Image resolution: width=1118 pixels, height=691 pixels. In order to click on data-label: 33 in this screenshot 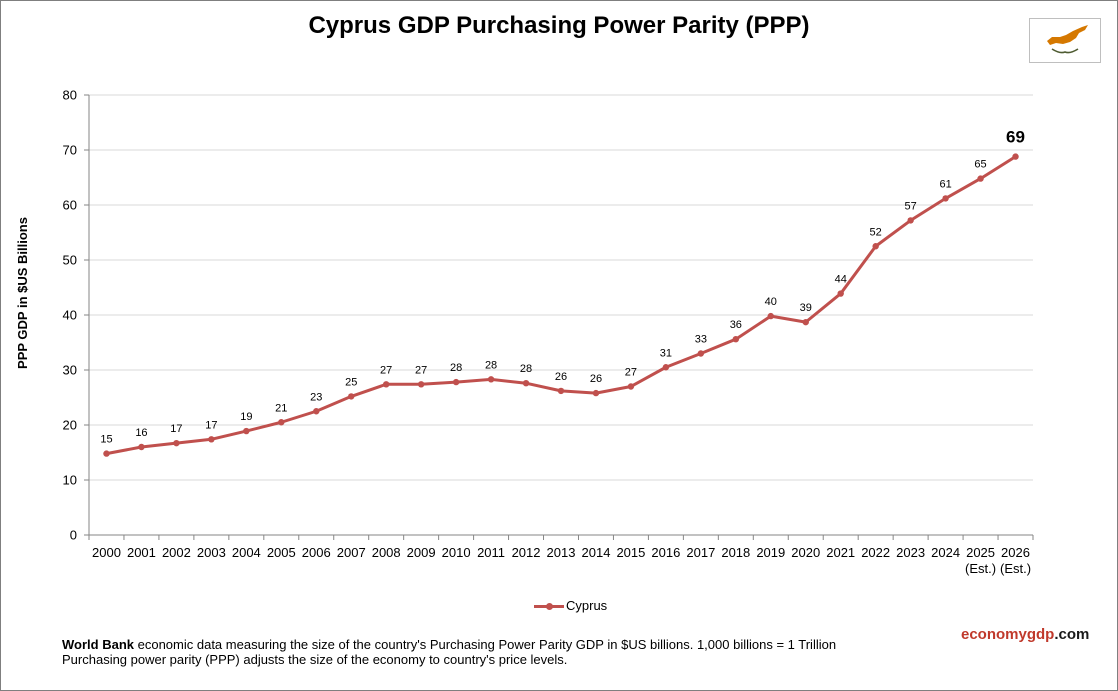, I will do `click(701, 340)`.